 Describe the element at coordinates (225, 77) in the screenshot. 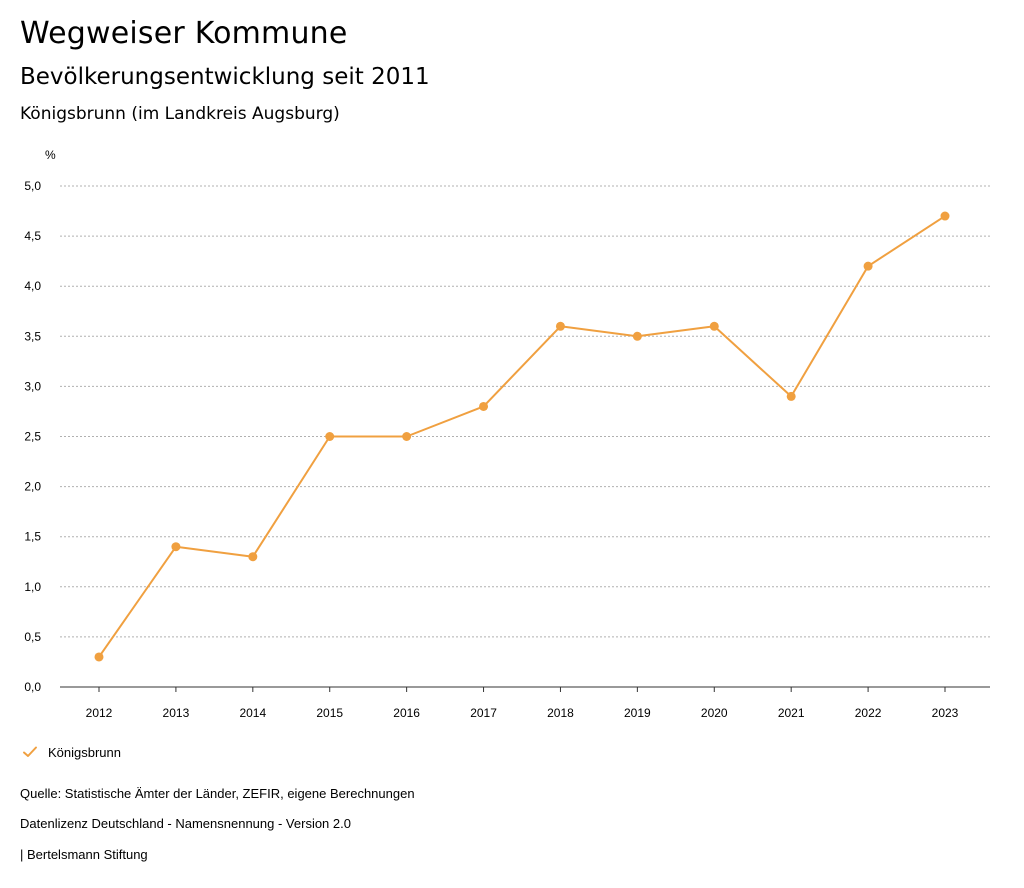

I see `chart-subtitle: Bevölkerungsentwicklung seit 2011` at that location.